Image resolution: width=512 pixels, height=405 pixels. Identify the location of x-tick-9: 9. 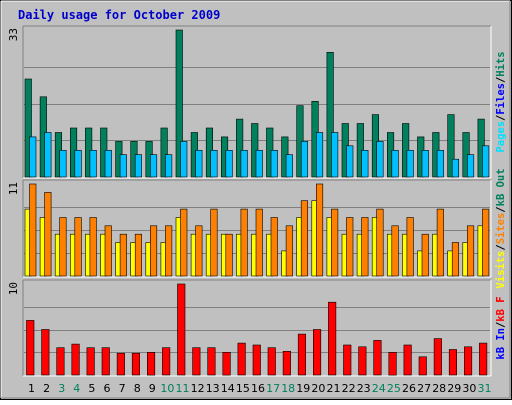
(152, 388).